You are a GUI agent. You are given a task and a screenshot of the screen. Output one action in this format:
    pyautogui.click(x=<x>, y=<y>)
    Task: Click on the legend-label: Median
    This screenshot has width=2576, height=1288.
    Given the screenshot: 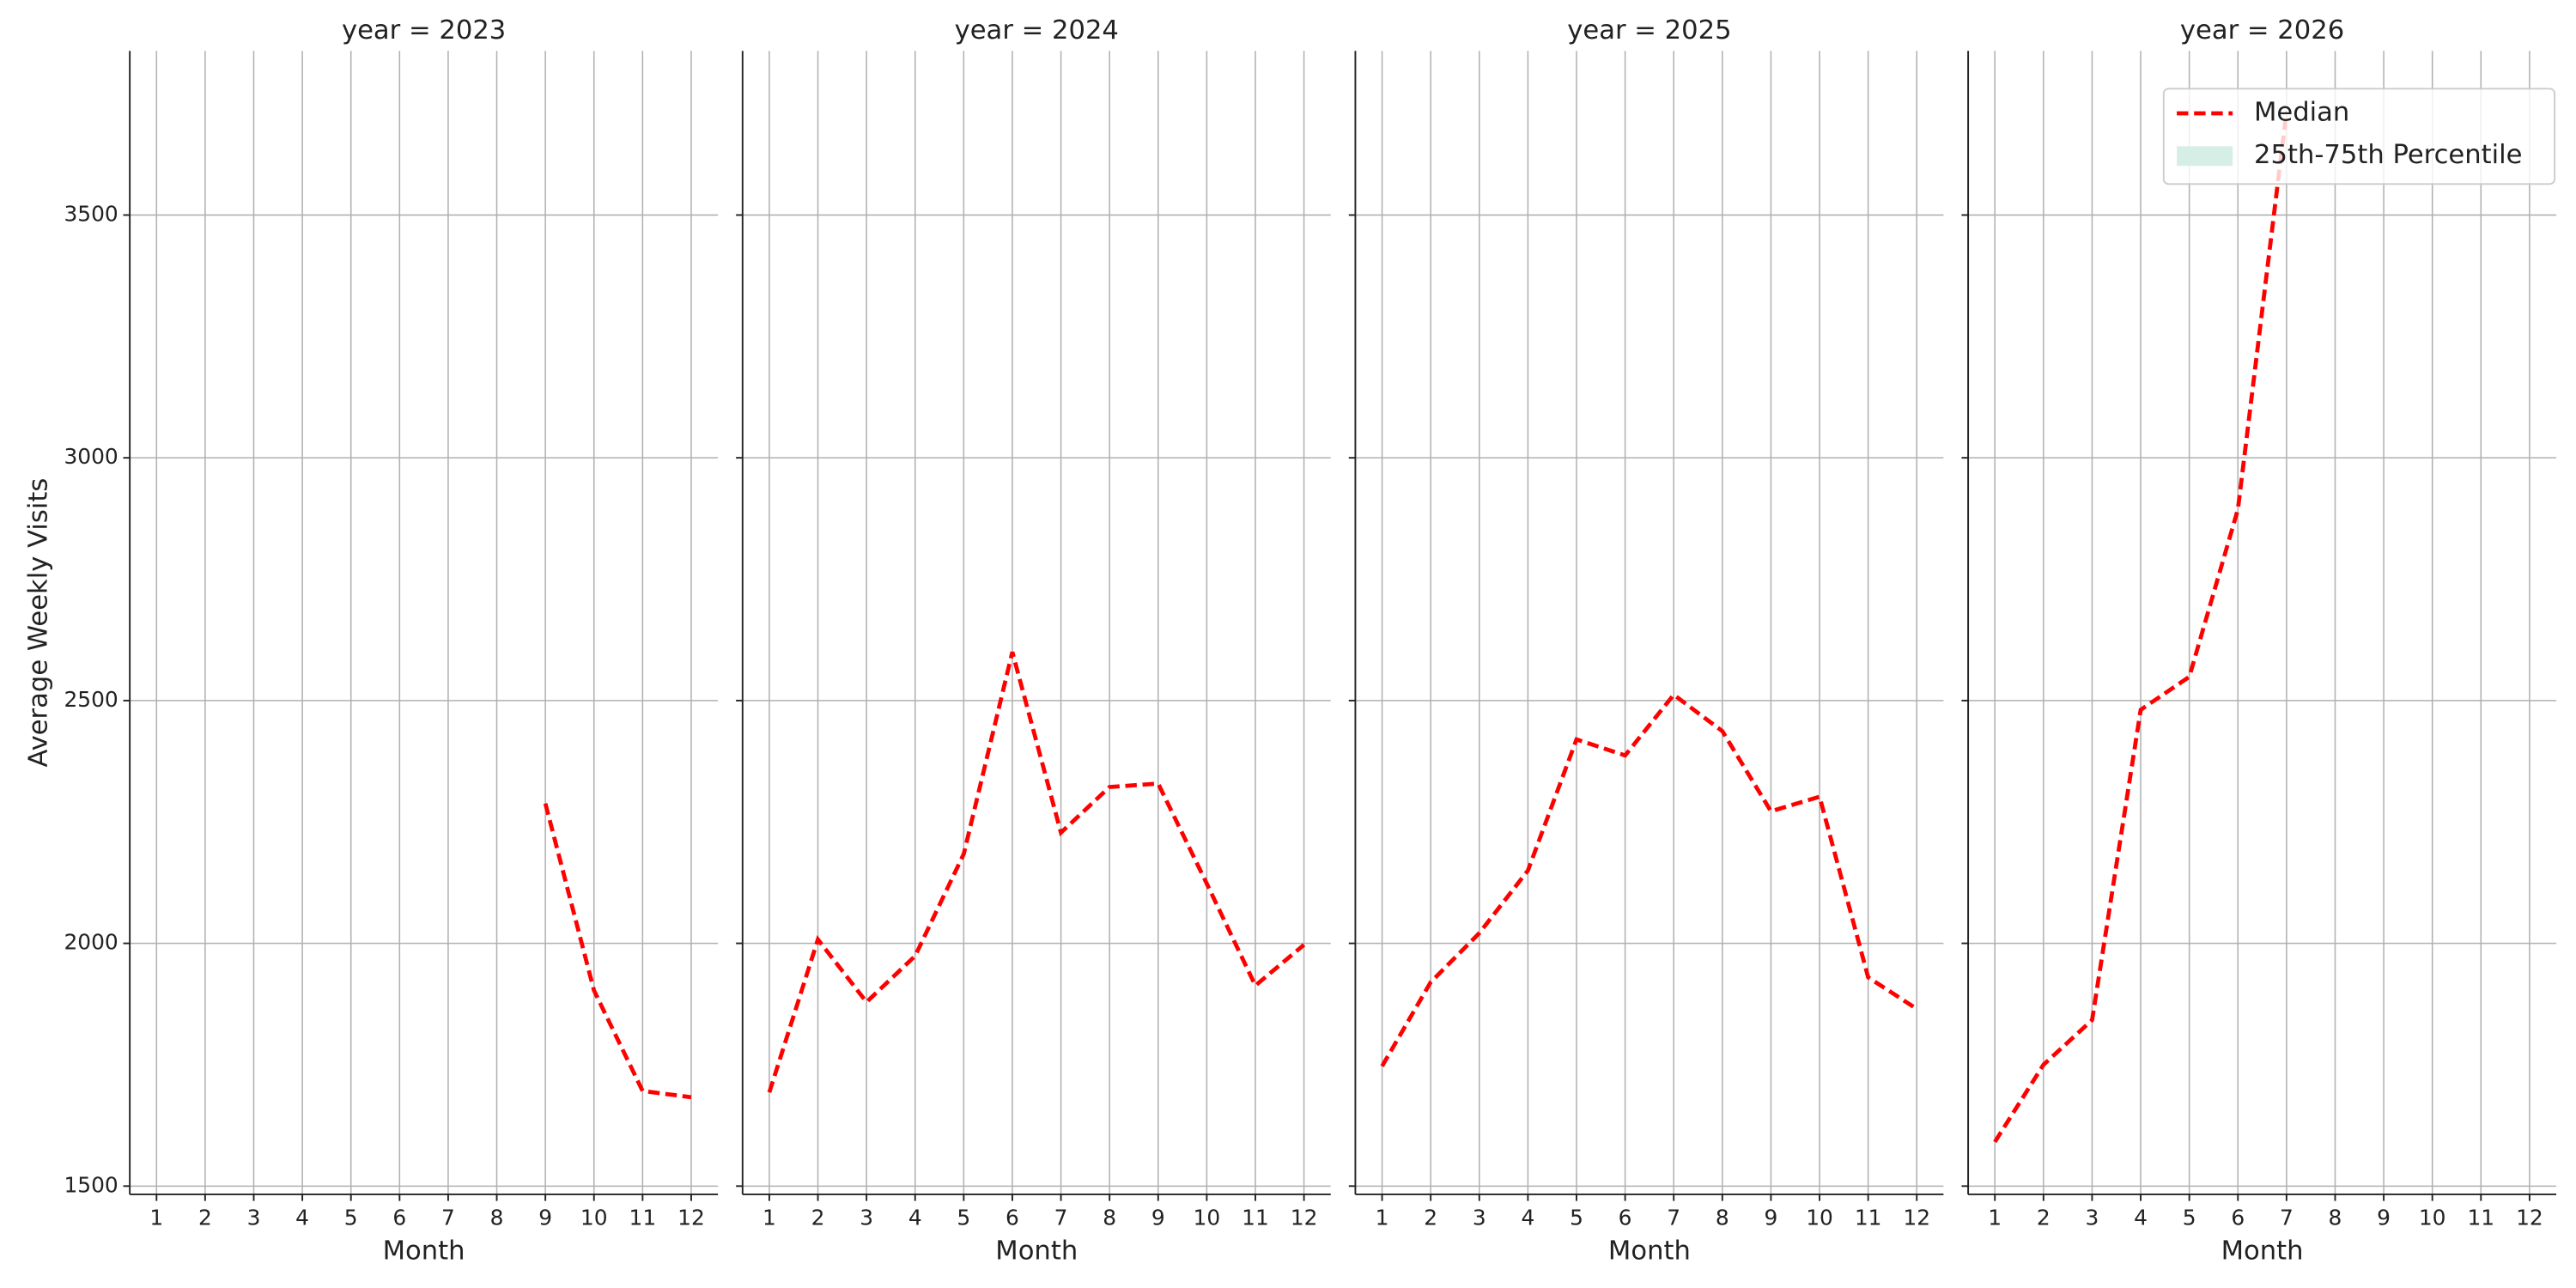 What is the action you would take?
    pyautogui.click(x=2302, y=113)
    